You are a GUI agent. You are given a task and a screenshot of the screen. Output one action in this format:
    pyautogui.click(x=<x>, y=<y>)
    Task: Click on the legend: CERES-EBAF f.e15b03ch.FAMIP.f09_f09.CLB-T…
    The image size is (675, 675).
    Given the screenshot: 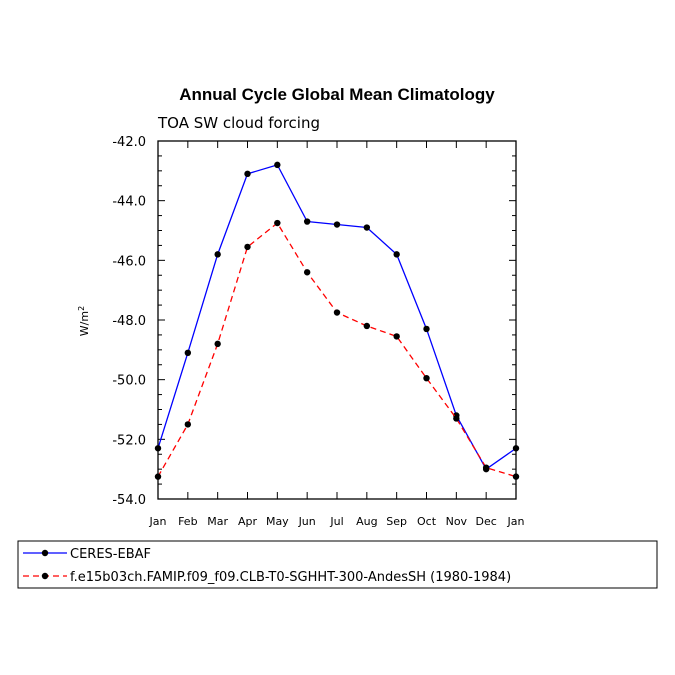 What is the action you would take?
    pyautogui.click(x=267, y=566)
    